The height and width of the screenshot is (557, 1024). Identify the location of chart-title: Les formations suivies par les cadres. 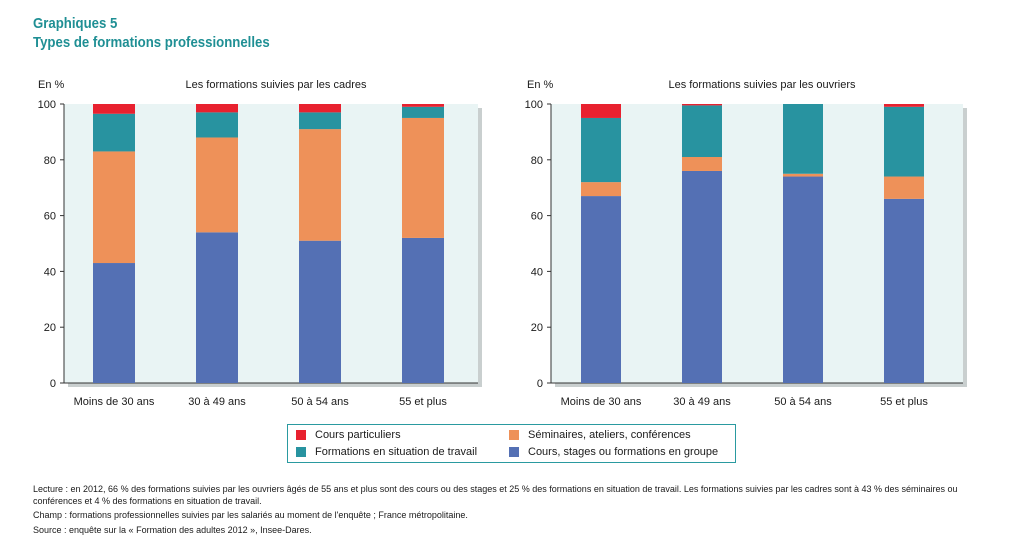
(276, 85).